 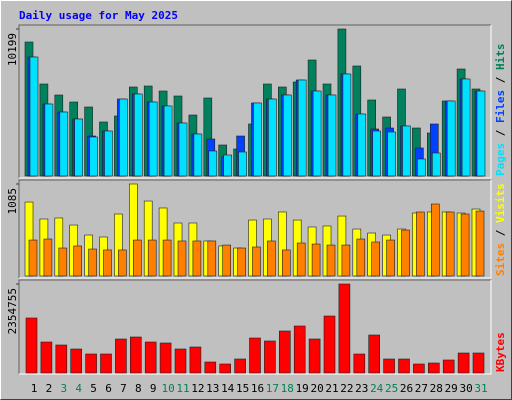 What do you see at coordinates (436, 388) in the screenshot?
I see `x-tick-label: 28` at bounding box center [436, 388].